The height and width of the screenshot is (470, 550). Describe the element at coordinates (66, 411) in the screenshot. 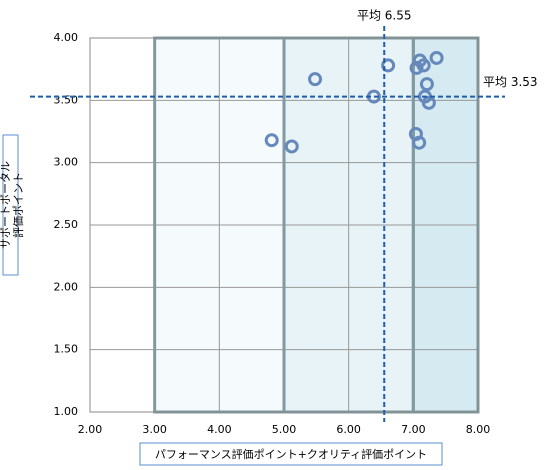

I see `y-tick-label: 1.00` at that location.